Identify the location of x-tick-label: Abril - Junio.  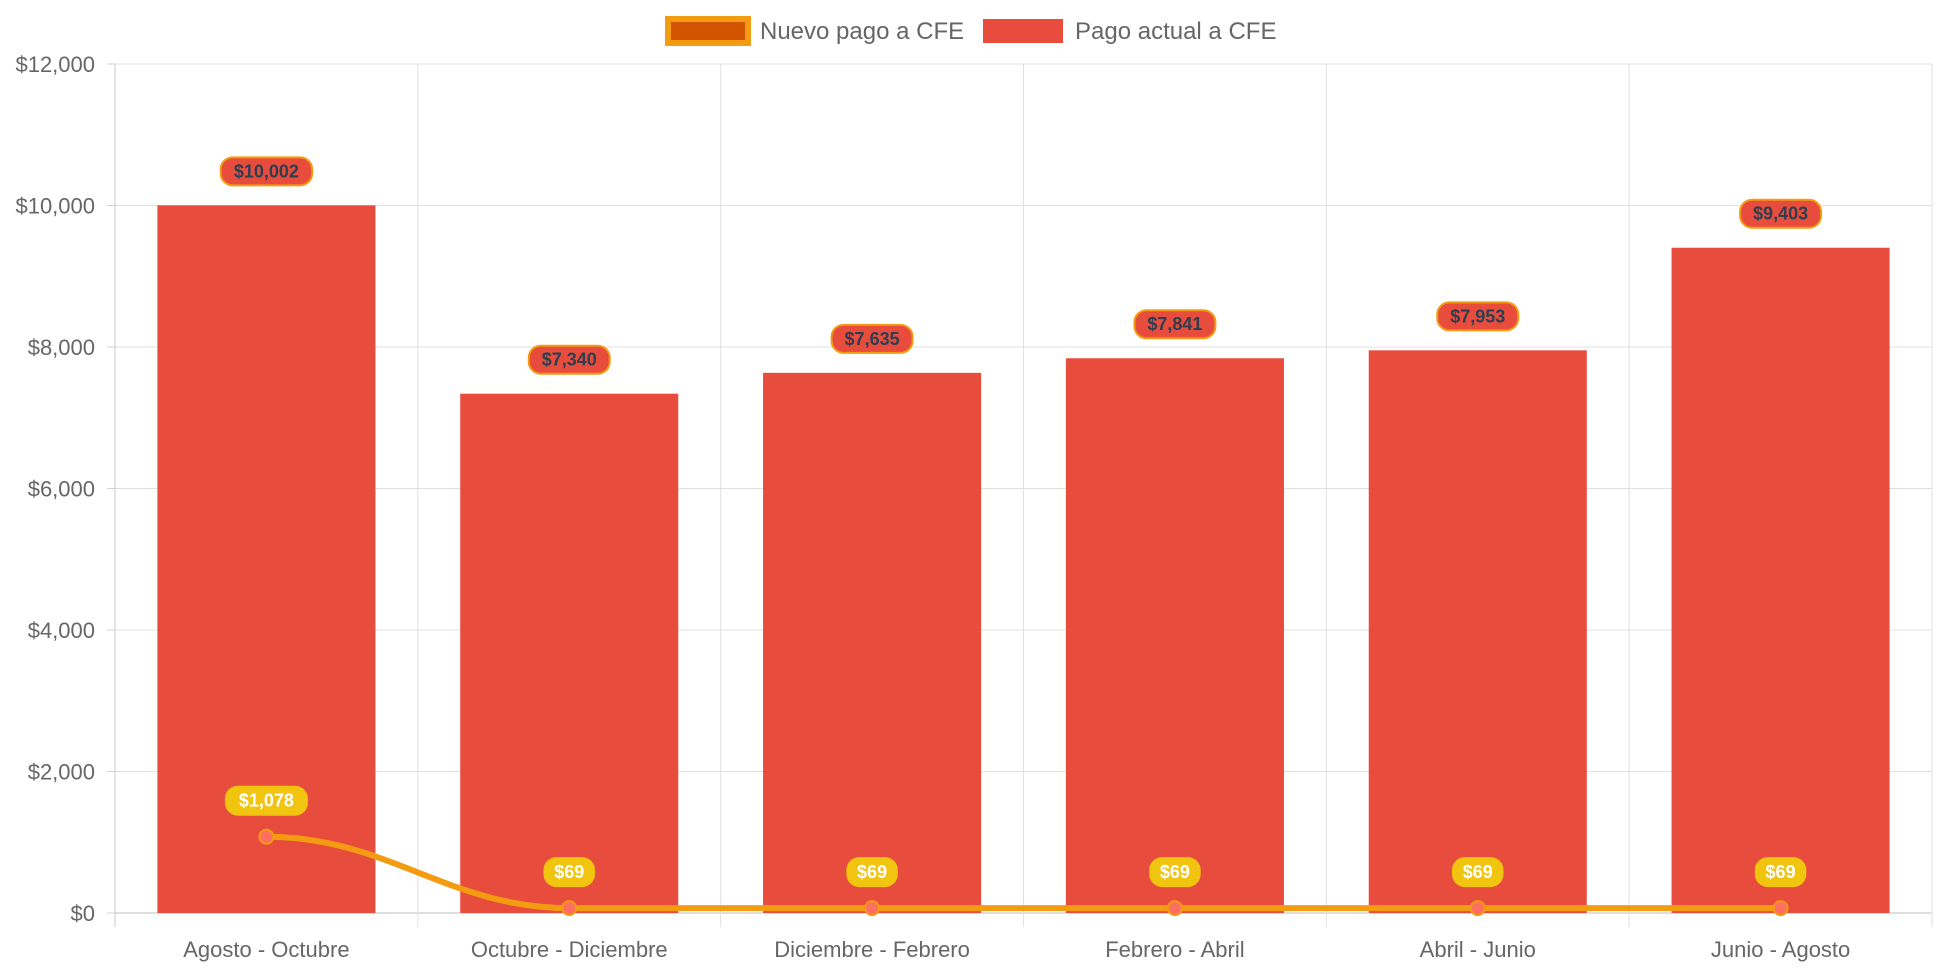
(1478, 949).